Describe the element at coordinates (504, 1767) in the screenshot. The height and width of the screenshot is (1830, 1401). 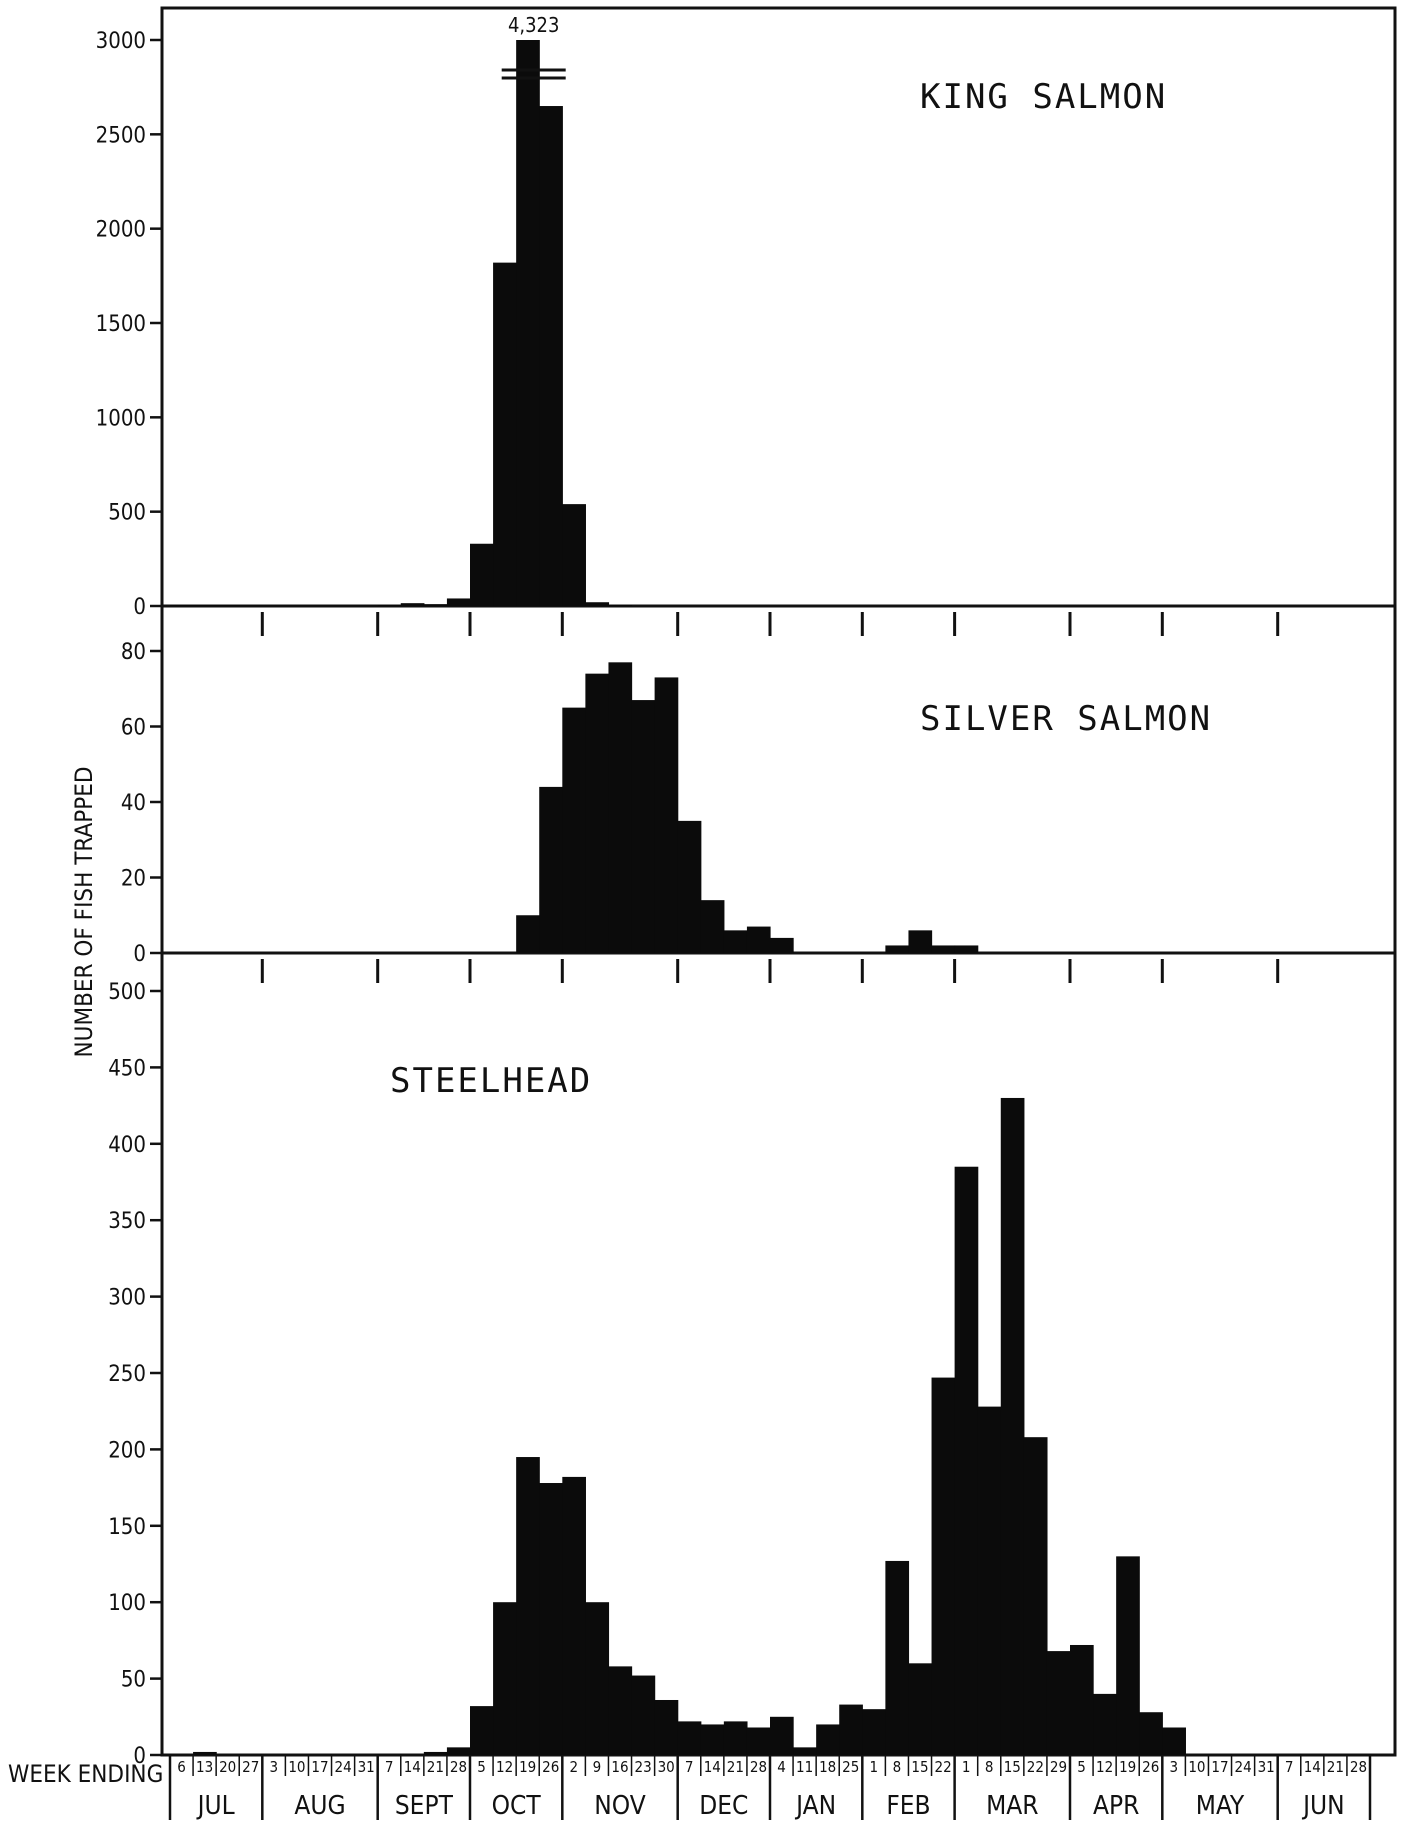
I see `week-day-label: 12` at that location.